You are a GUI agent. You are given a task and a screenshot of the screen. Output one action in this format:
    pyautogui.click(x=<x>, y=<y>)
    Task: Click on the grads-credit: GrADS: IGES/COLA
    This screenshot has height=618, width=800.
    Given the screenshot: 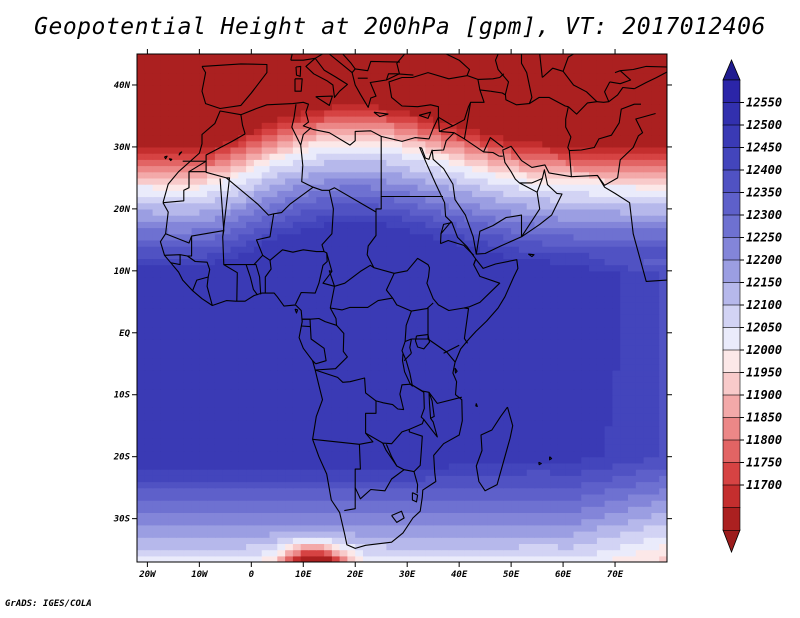 What is the action you would take?
    pyautogui.click(x=48, y=604)
    